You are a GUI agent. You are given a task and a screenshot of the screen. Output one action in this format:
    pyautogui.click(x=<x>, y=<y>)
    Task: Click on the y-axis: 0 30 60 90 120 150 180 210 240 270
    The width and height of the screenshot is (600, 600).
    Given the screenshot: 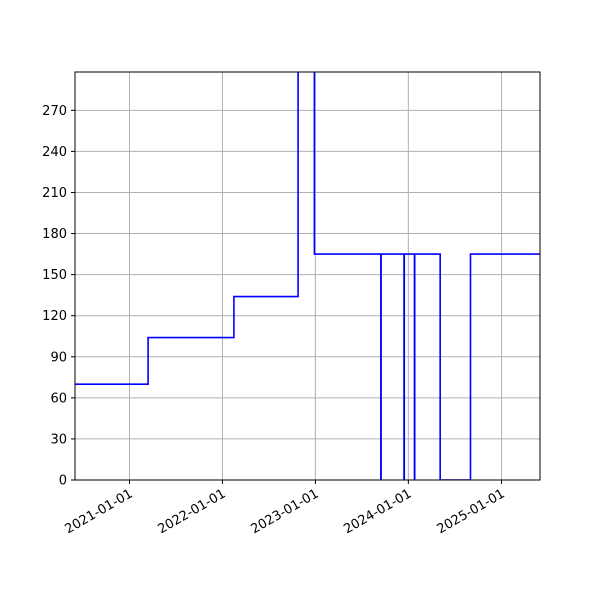 What is the action you would take?
    pyautogui.click(x=58, y=296)
    